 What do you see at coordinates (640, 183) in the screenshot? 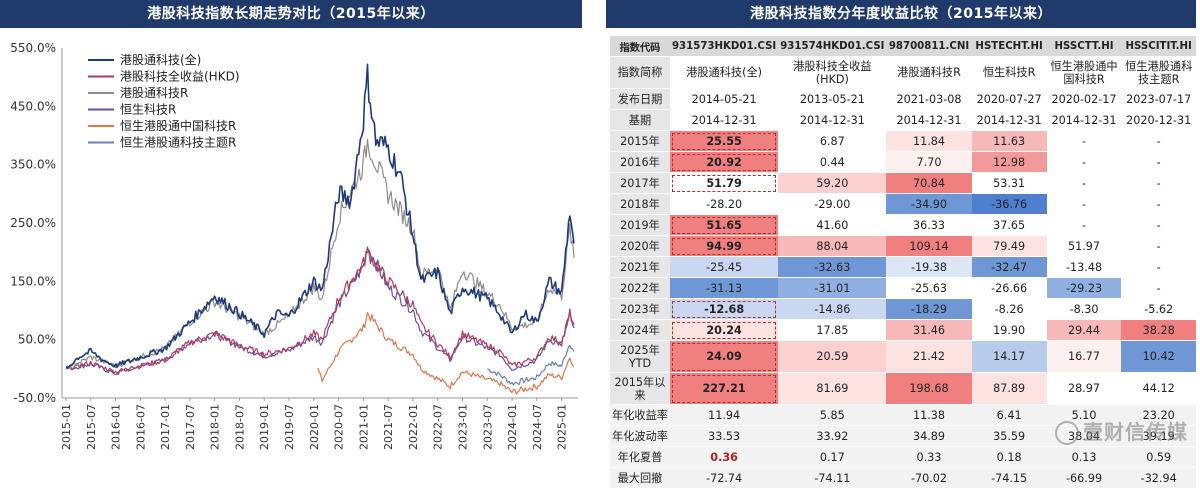
I see `row-header: 2017年` at bounding box center [640, 183].